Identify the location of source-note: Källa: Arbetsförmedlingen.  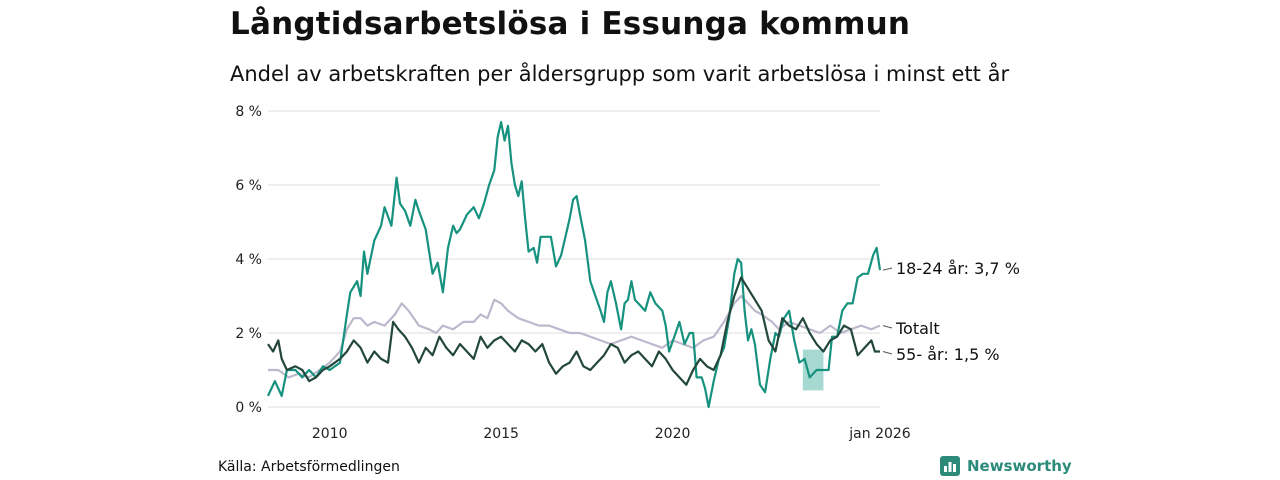
(309, 467).